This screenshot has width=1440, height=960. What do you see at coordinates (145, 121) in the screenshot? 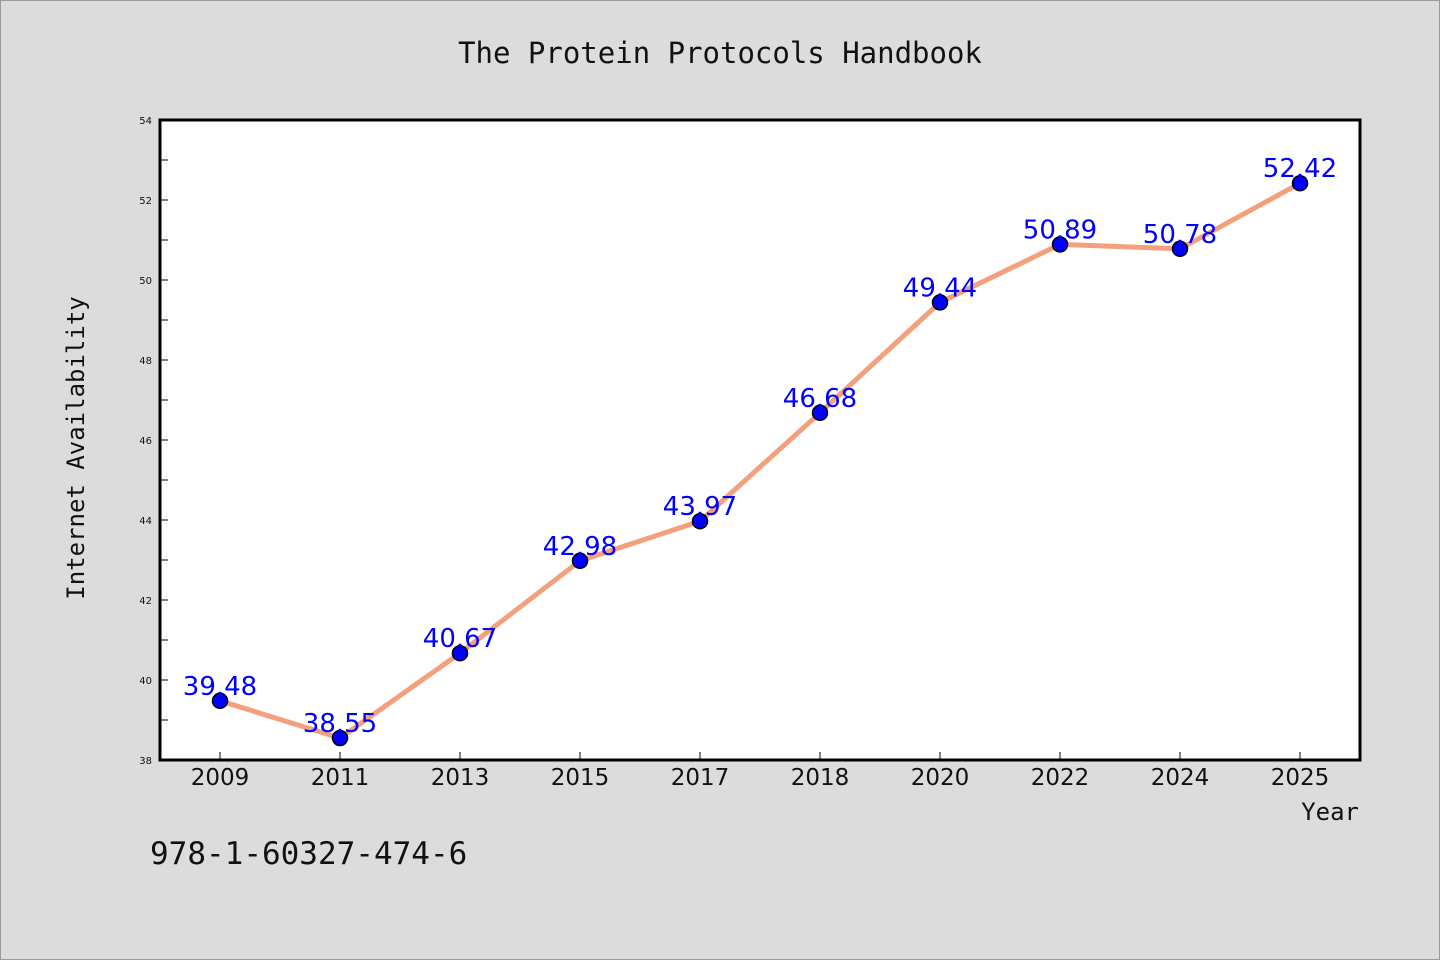
I see `y-tick-label: 54` at bounding box center [145, 121].